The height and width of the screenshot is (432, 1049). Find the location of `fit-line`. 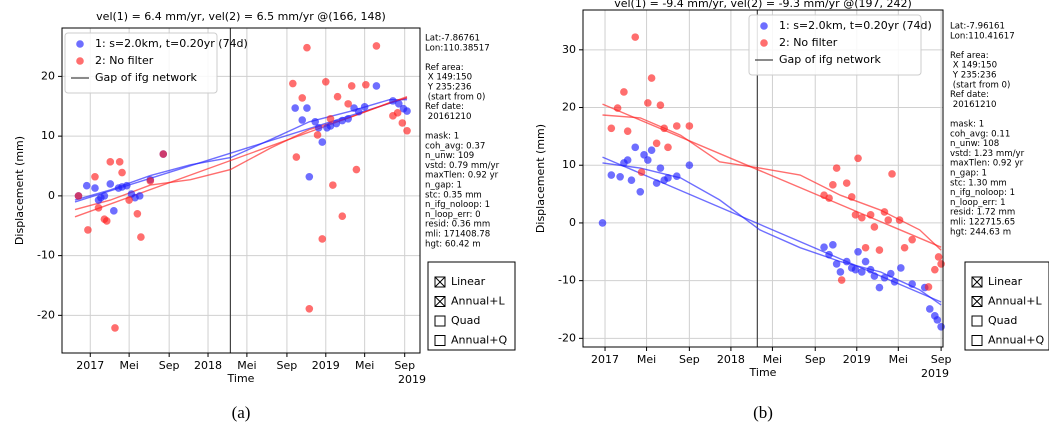

fit-line is located at coordinates (240, 150).